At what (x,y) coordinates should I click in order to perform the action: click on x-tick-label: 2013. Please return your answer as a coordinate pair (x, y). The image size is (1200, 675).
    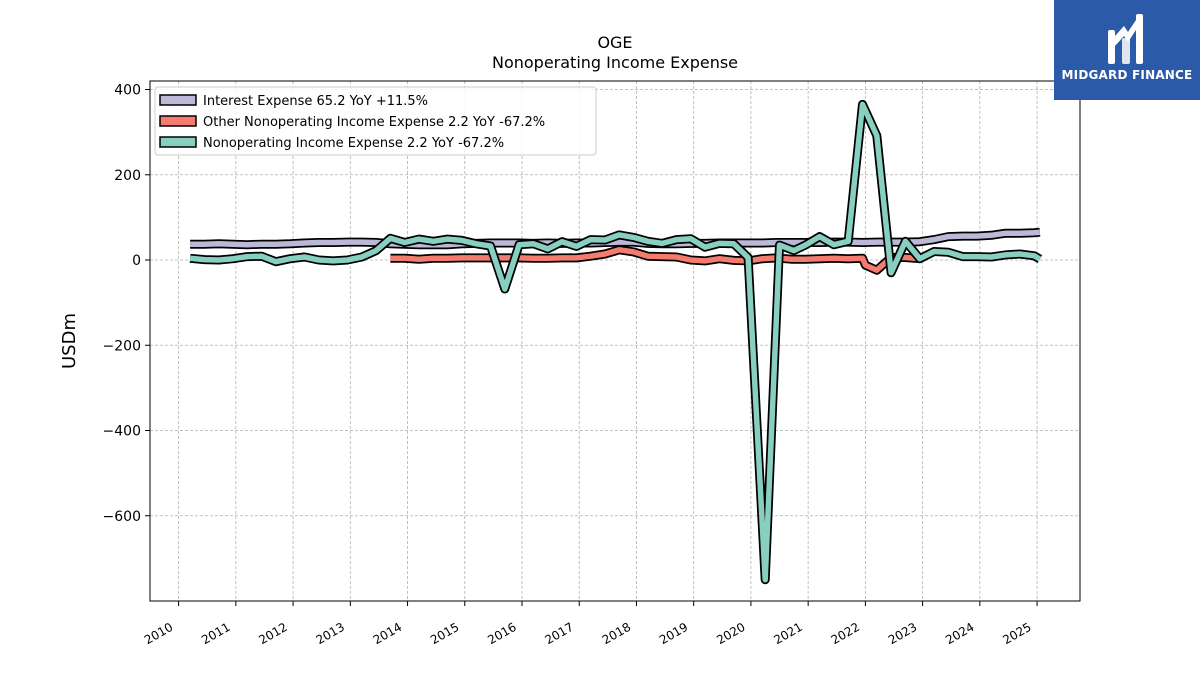
    Looking at the image, I should click on (330, 633).